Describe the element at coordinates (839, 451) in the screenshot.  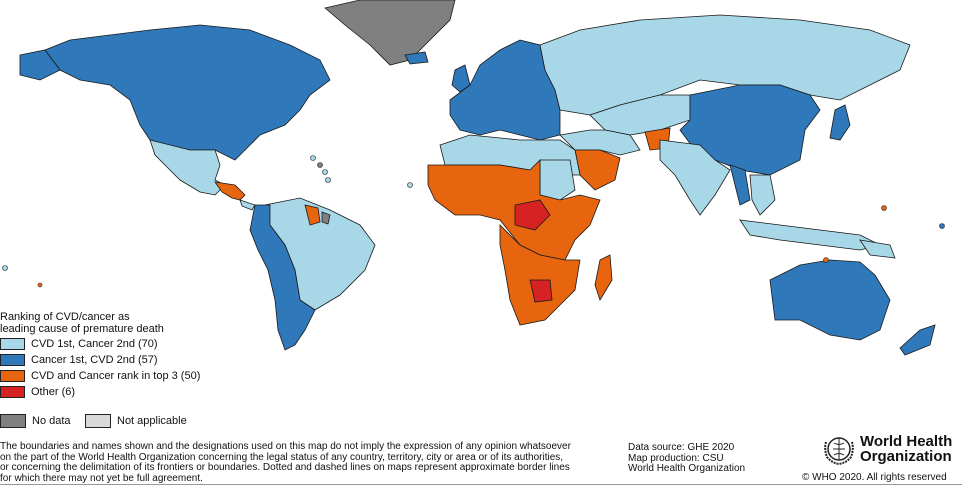
I see `who-emblem-icon` at that location.